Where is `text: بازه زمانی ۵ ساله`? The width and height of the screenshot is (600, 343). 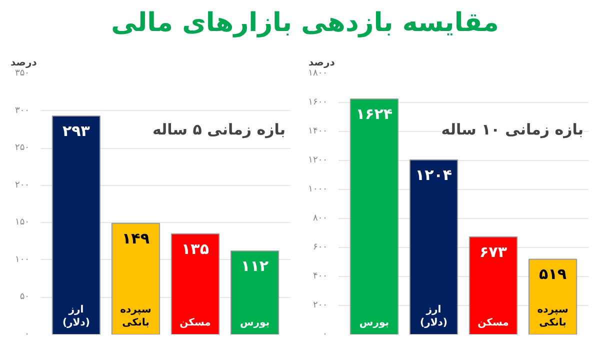
text: بازه زمانی ۵ ساله is located at coordinates (219, 129).